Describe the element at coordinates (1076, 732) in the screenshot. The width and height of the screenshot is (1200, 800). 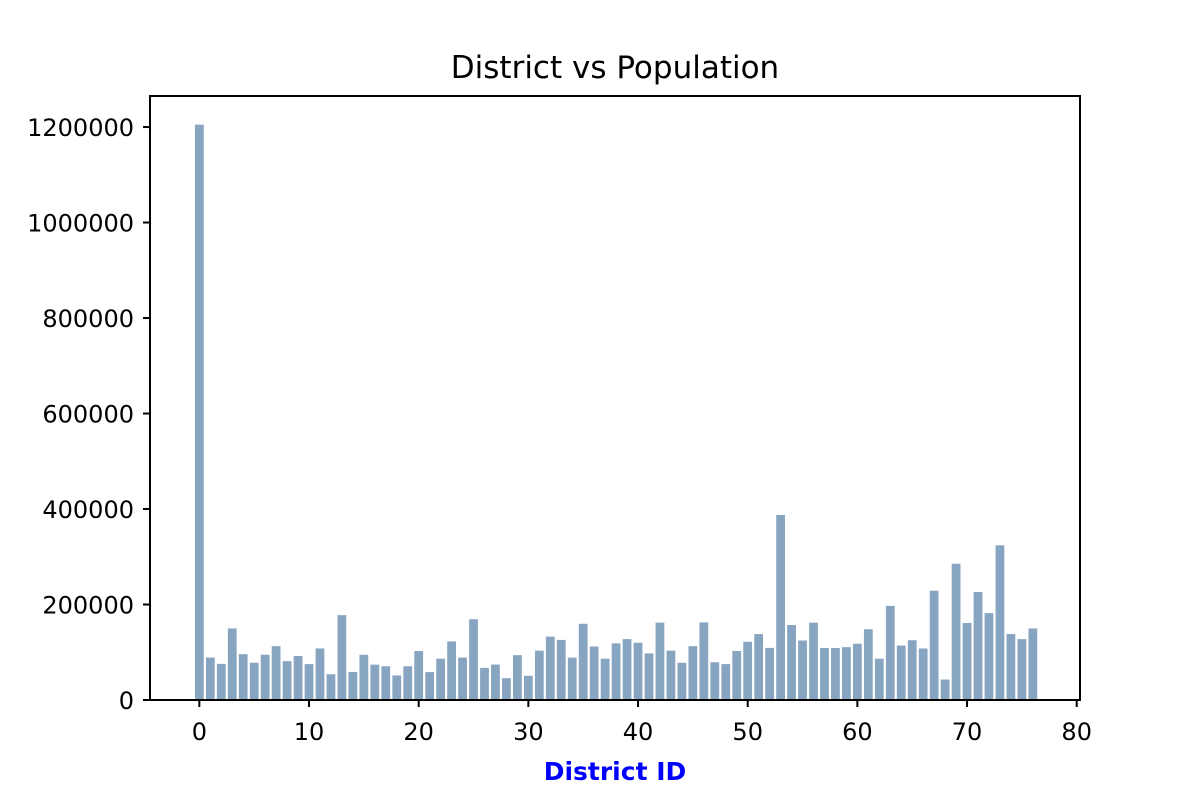
I see `x-tick-label: 80` at that location.